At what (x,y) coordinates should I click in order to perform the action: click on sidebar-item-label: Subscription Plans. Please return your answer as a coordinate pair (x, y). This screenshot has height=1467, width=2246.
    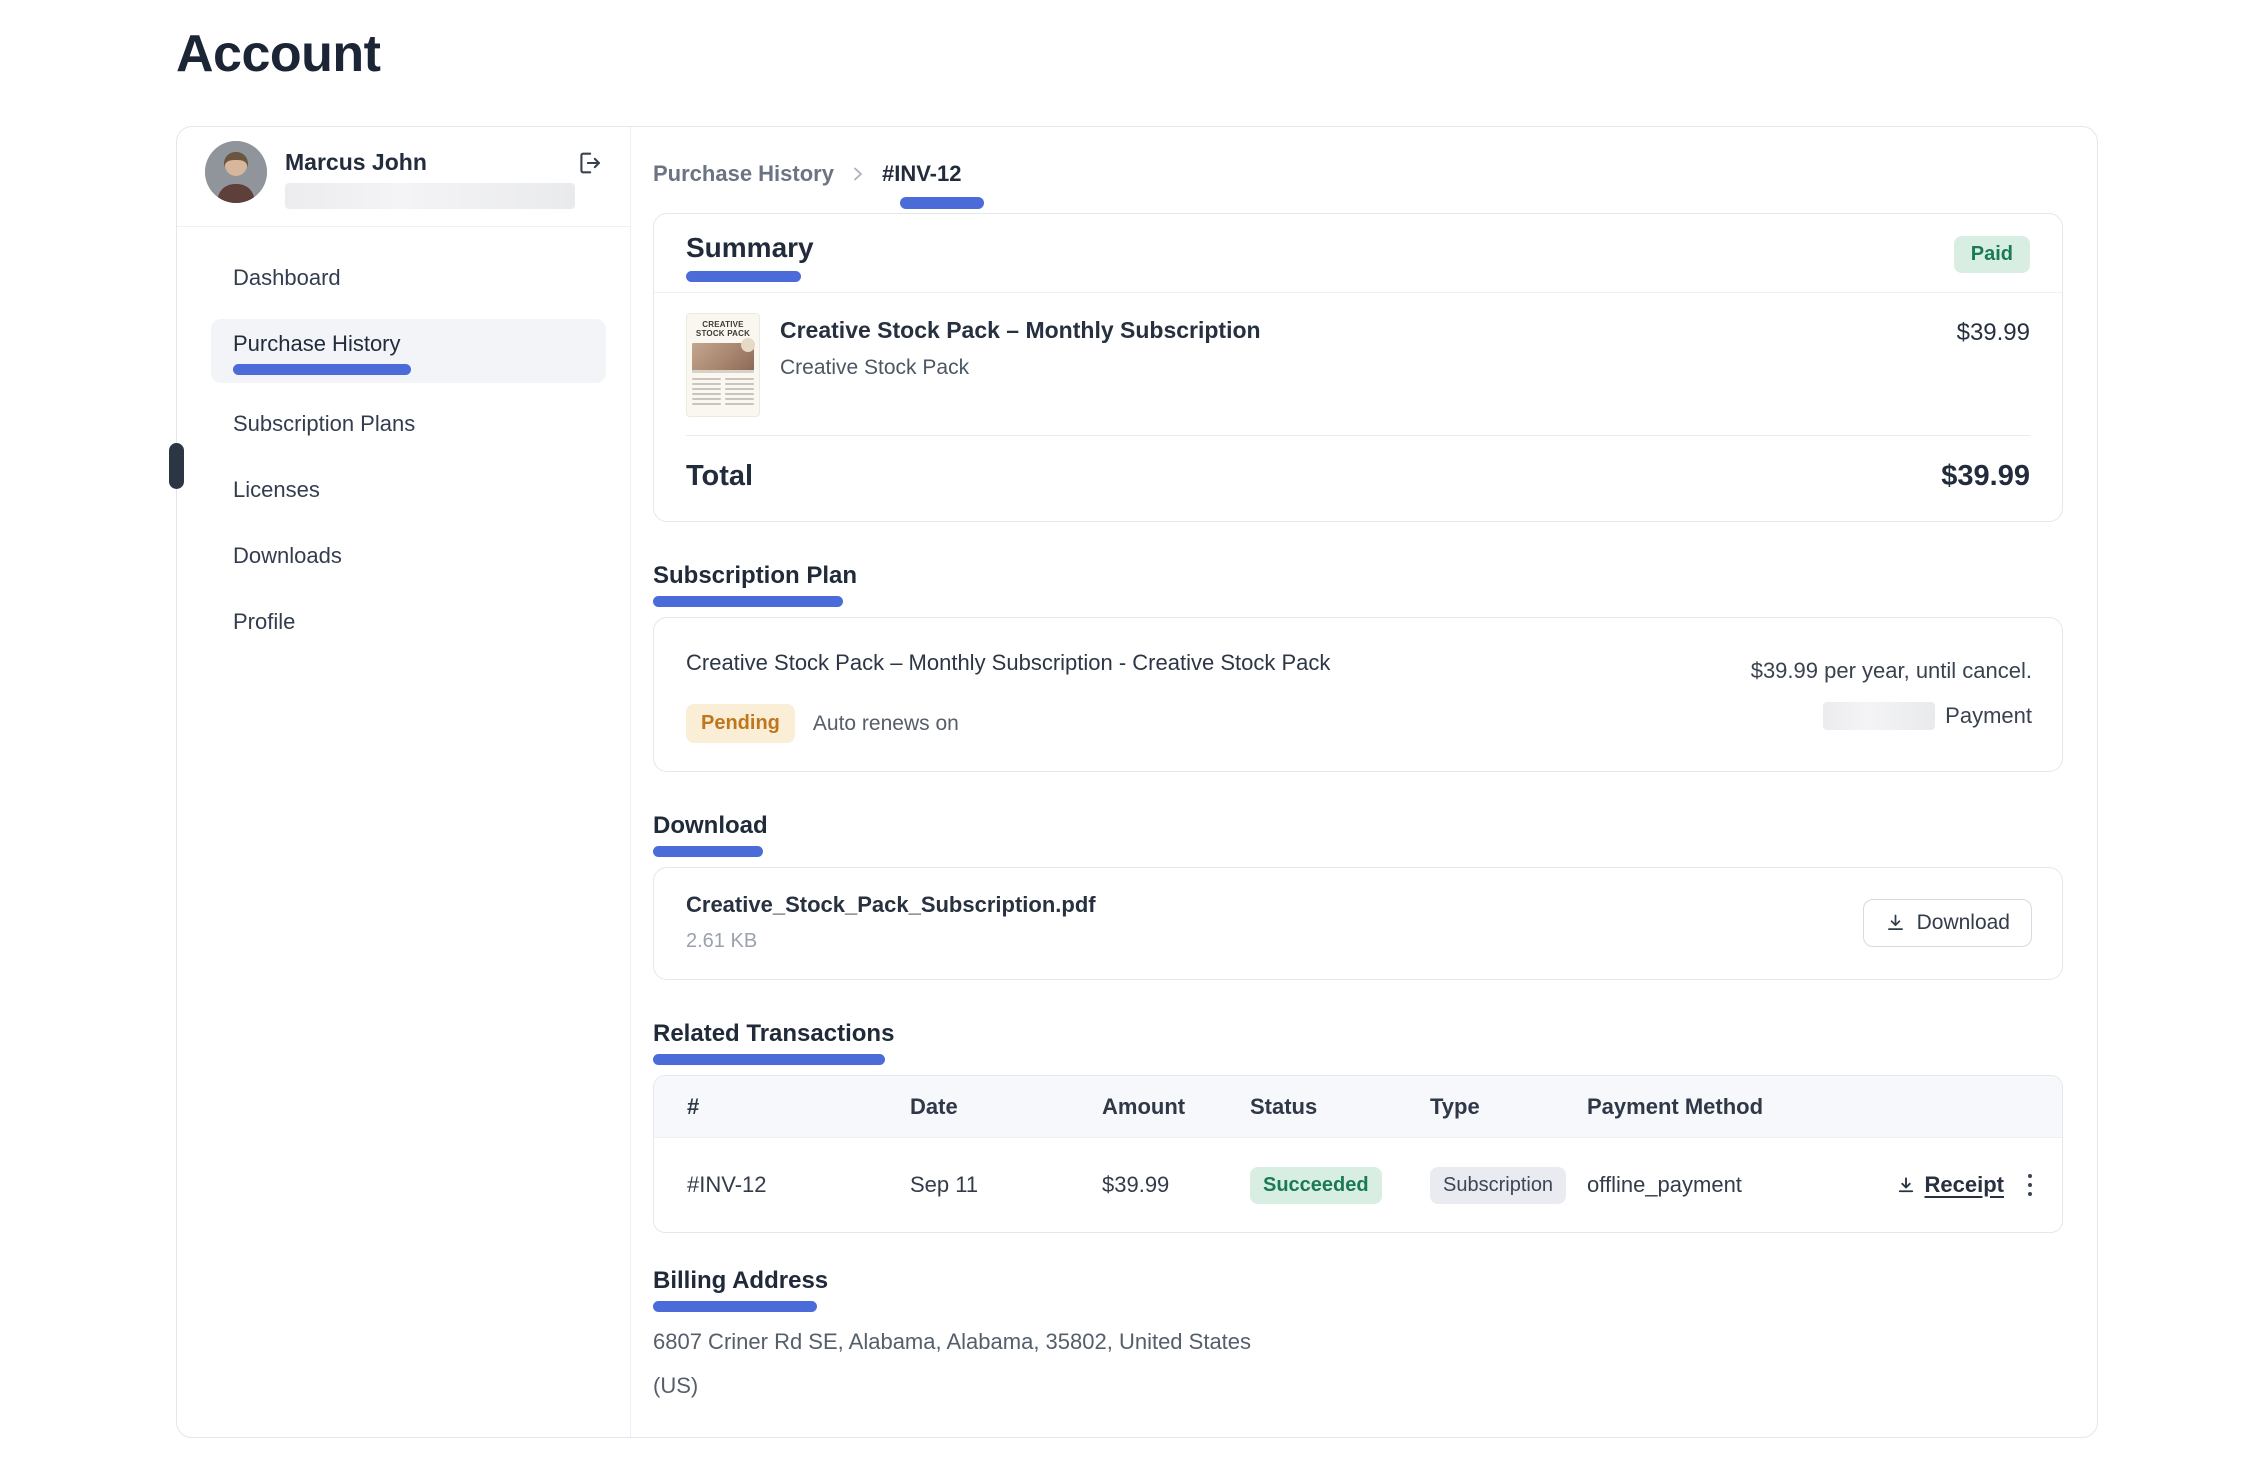
    Looking at the image, I should click on (324, 423).